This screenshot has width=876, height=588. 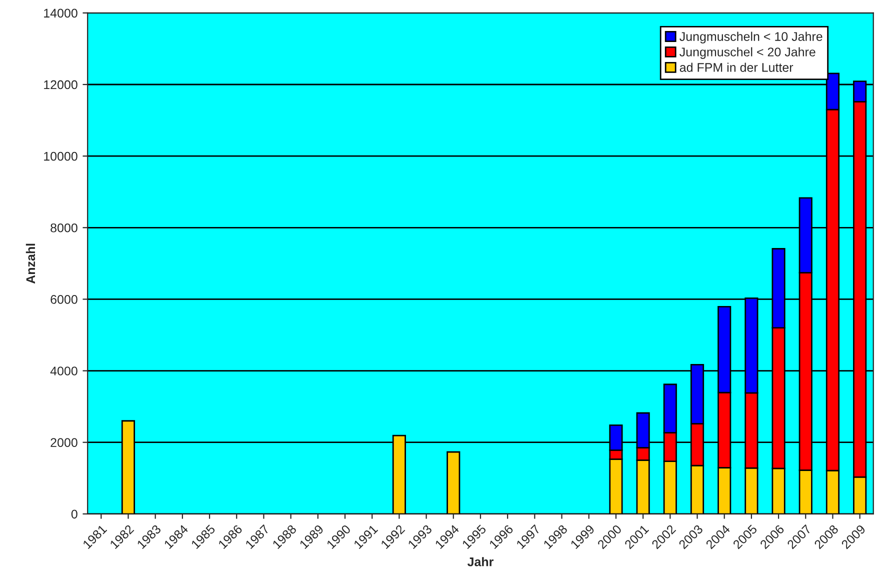 What do you see at coordinates (61, 13) in the screenshot?
I see `y-tick-label: 14000` at bounding box center [61, 13].